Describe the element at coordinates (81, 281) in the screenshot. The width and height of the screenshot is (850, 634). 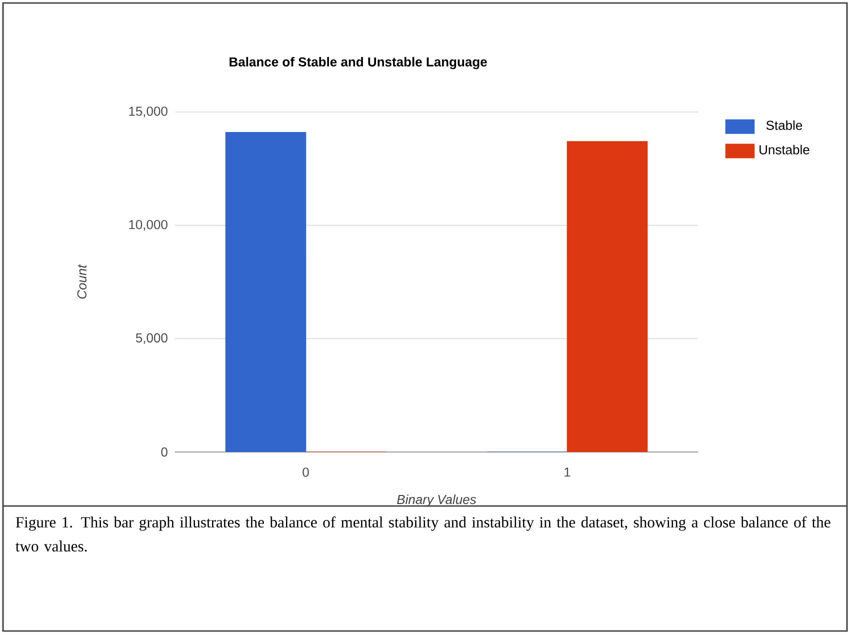
I see `y-axis-title: Count` at that location.